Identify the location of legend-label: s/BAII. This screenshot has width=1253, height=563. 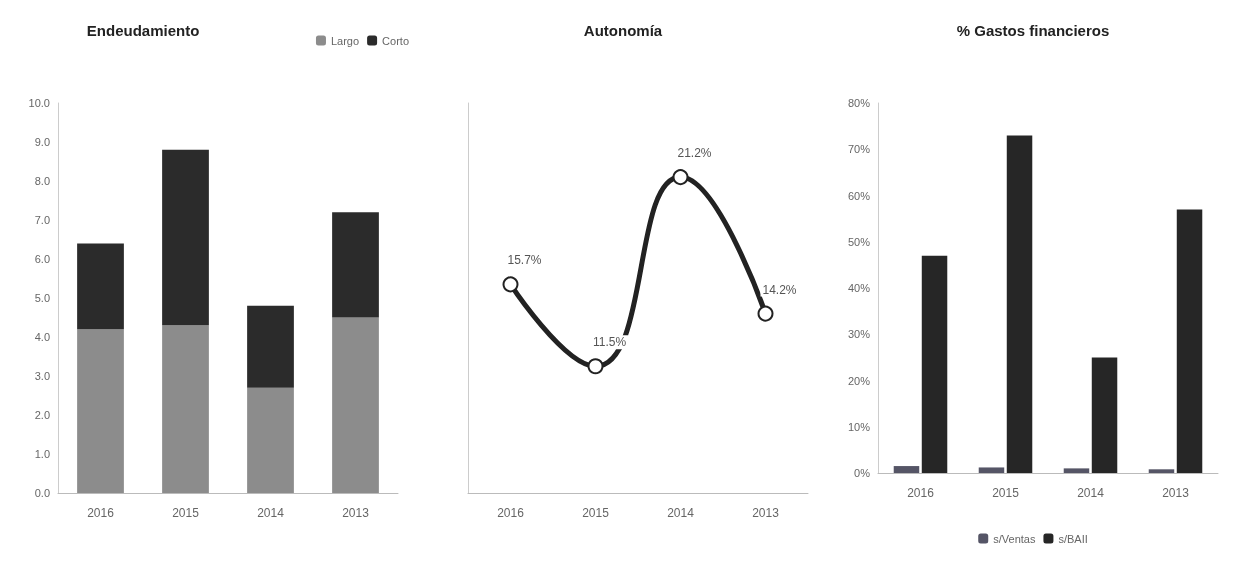
(1073, 538).